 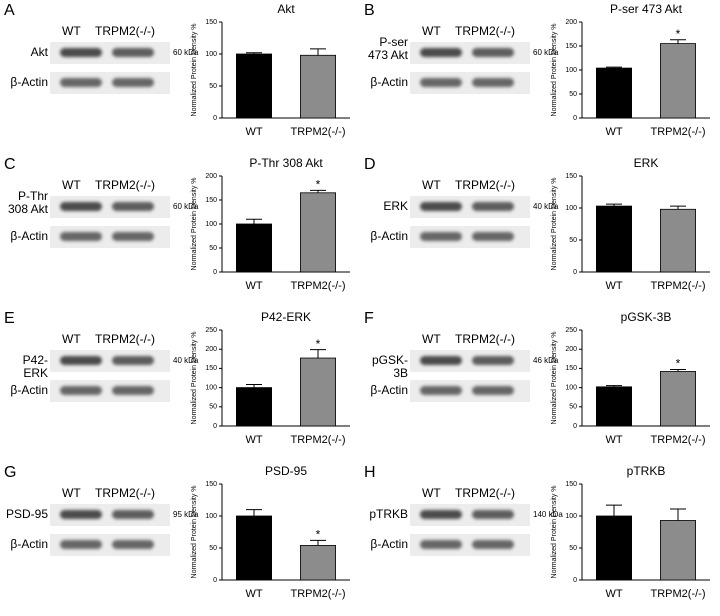 I want to click on panel-letter: G, so click(x=10, y=472).